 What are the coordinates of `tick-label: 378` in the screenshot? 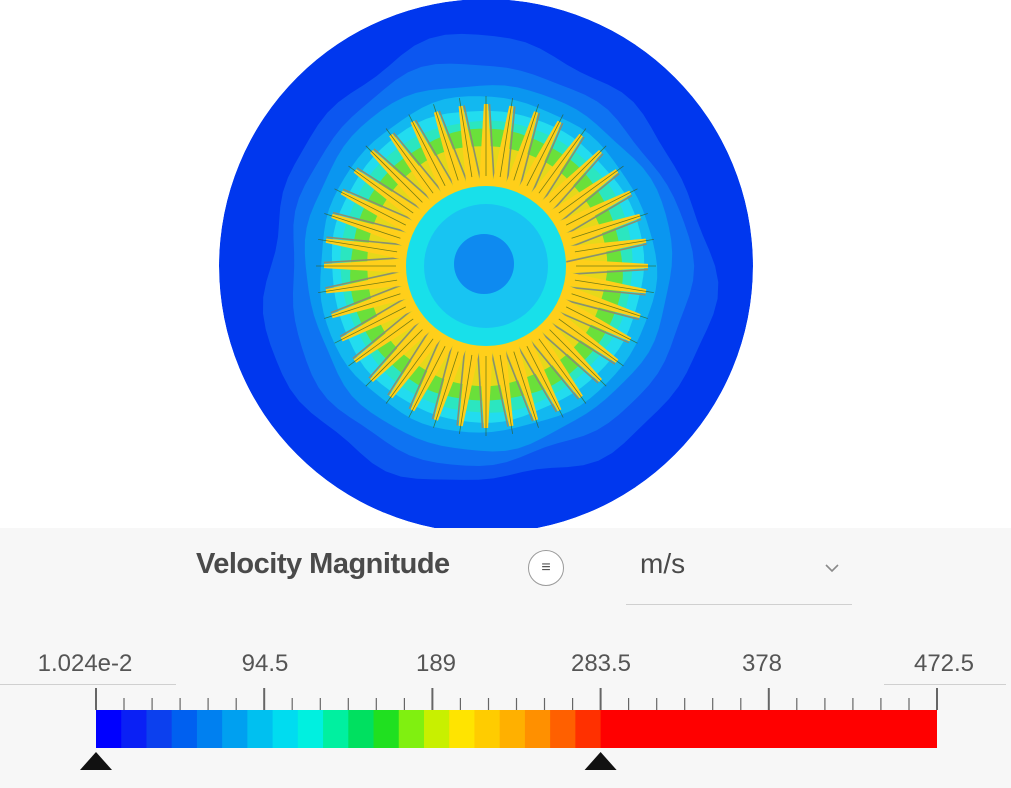 It's located at (762, 663).